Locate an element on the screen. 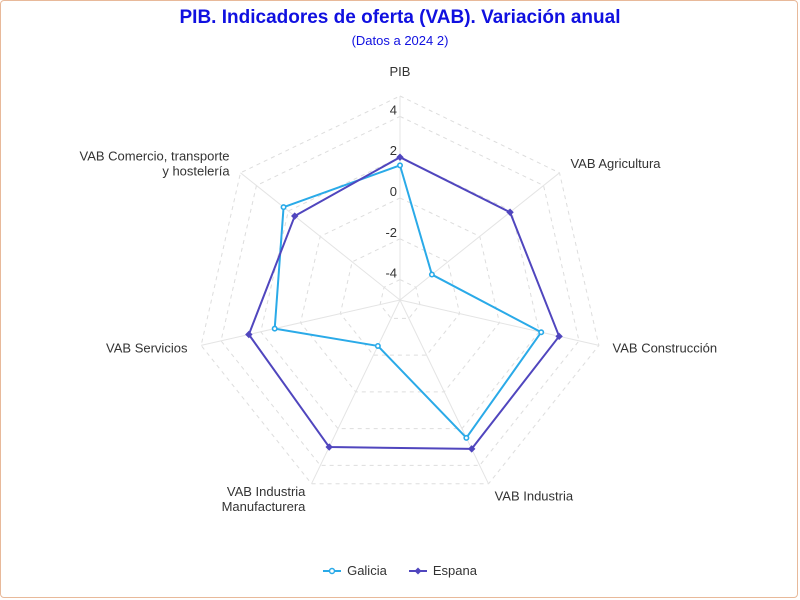 The height and width of the screenshot is (600, 800). radial-tick-label: 4 is located at coordinates (393, 109).